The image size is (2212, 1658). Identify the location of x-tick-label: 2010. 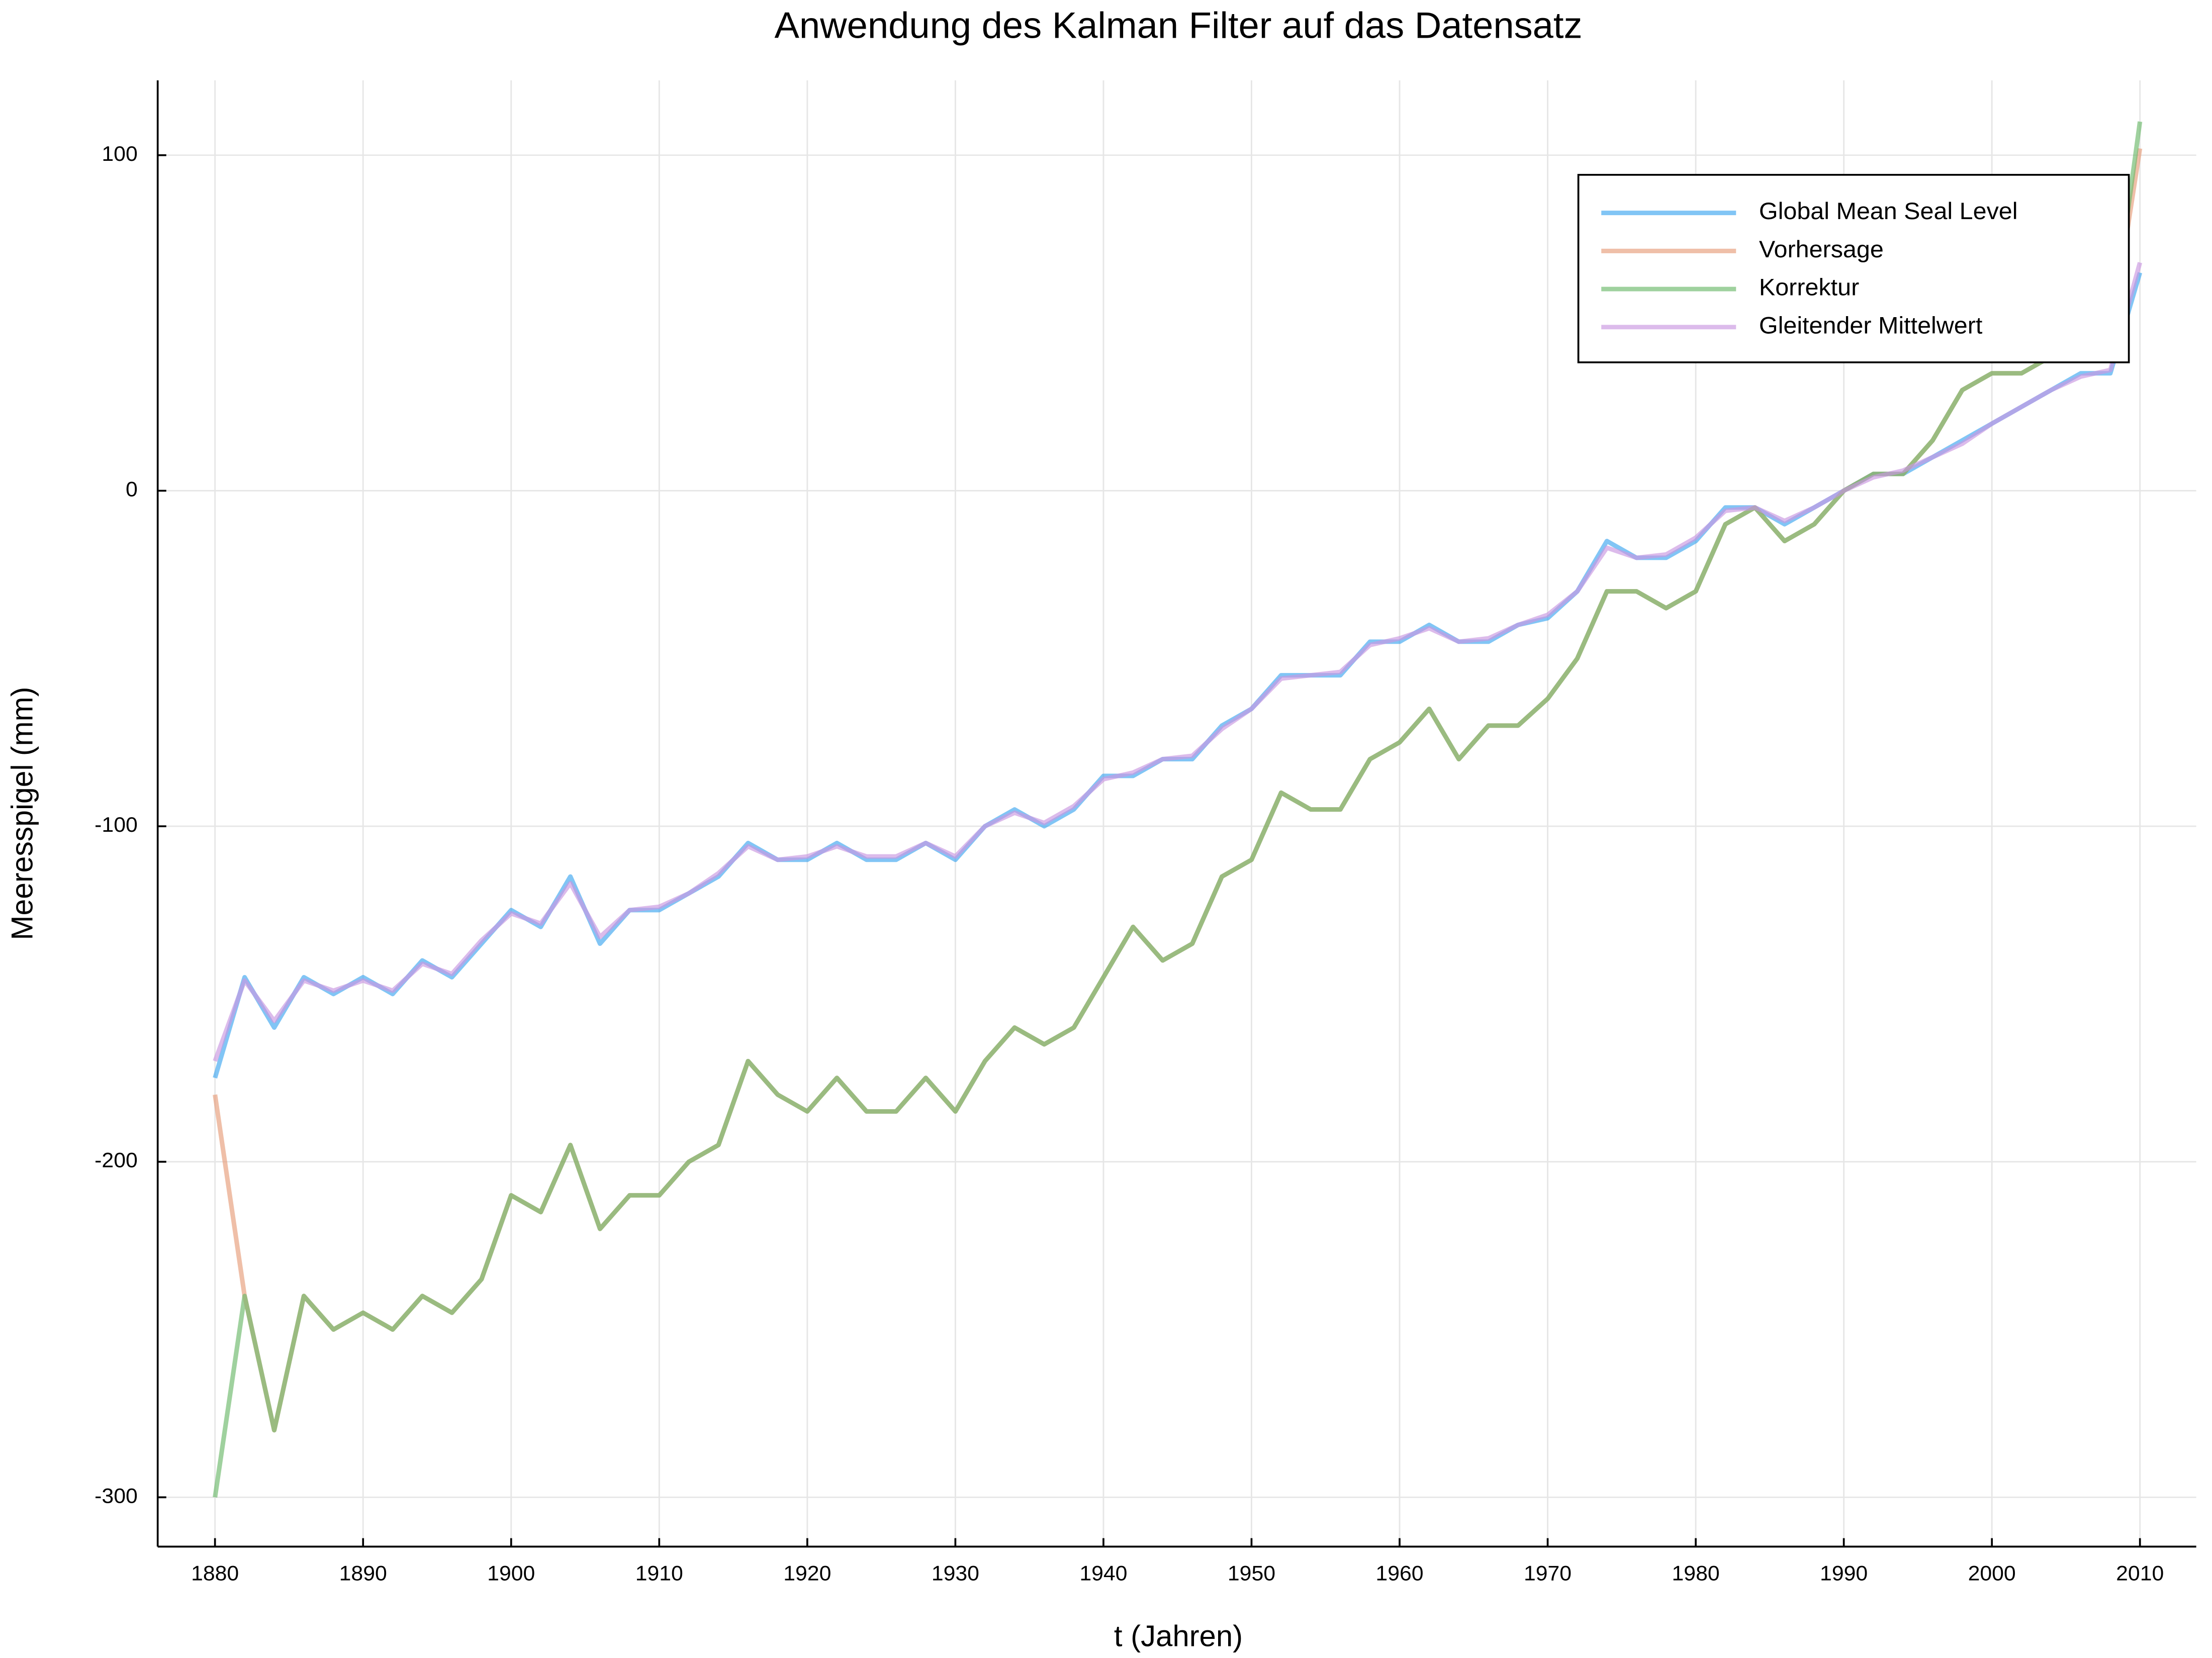
(2140, 1573).